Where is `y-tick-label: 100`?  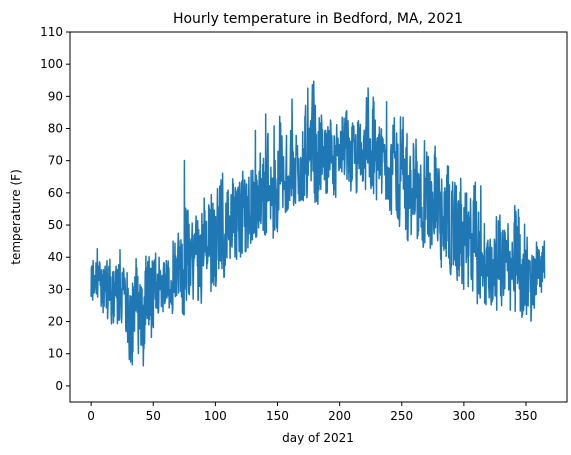 y-tick-label: 100 is located at coordinates (51, 64).